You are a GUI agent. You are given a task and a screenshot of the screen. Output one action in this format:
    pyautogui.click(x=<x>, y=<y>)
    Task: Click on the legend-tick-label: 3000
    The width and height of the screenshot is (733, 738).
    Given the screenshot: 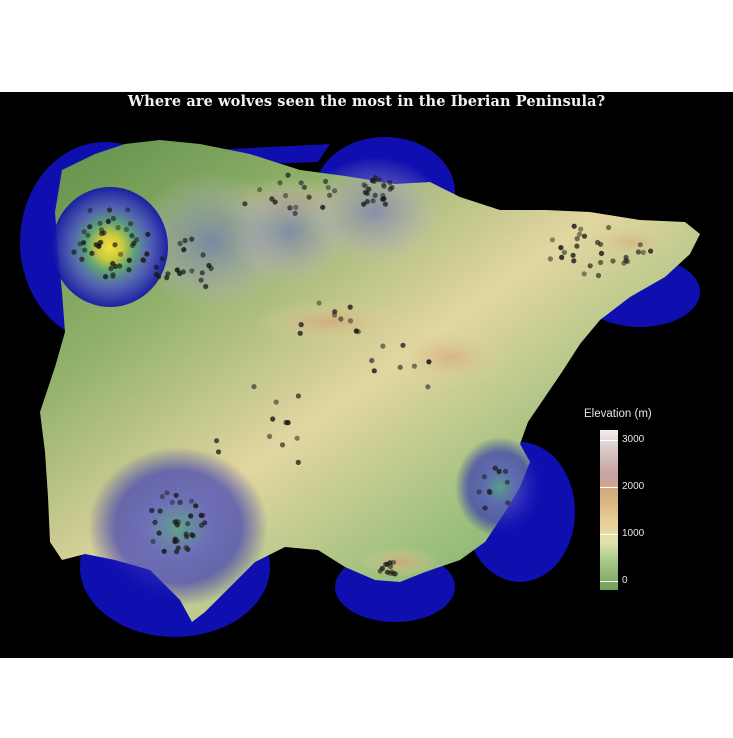 What is the action you would take?
    pyautogui.click(x=633, y=439)
    